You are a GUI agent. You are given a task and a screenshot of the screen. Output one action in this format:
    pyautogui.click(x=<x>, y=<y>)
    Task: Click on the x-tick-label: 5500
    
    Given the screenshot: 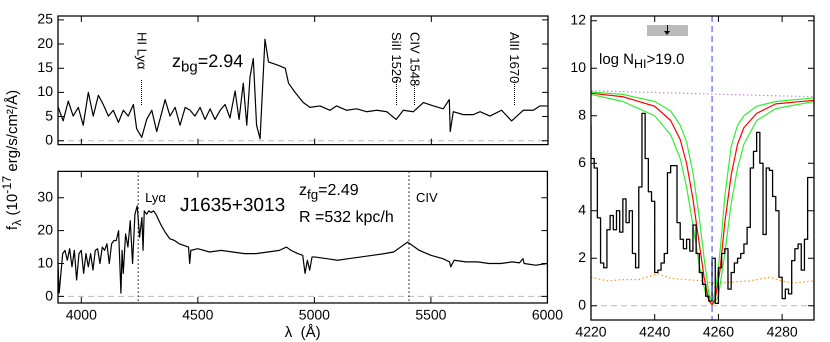 What is the action you would take?
    pyautogui.click(x=431, y=314)
    